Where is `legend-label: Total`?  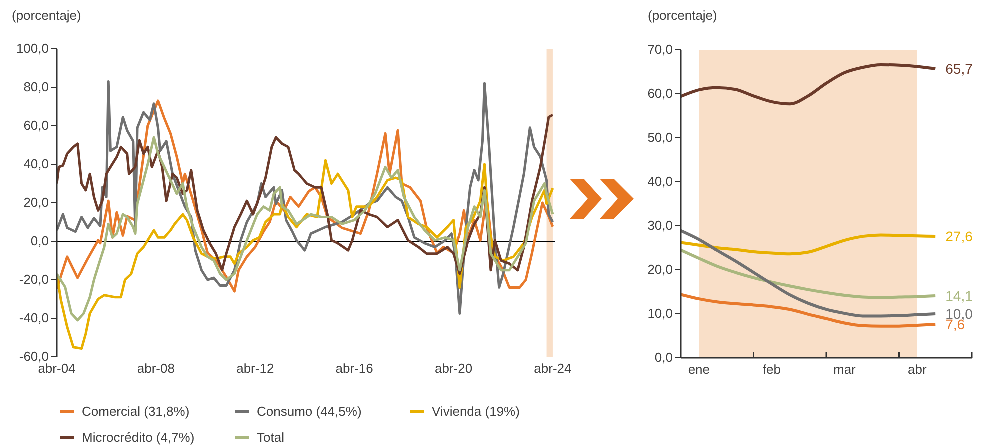 legend-label: Total is located at coordinates (270, 437).